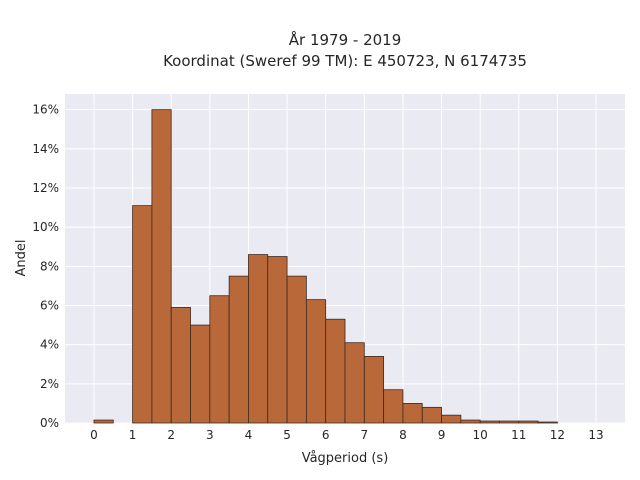 The width and height of the screenshot is (640, 480). What do you see at coordinates (518, 435) in the screenshot?
I see `x-tick-label: 11` at bounding box center [518, 435].